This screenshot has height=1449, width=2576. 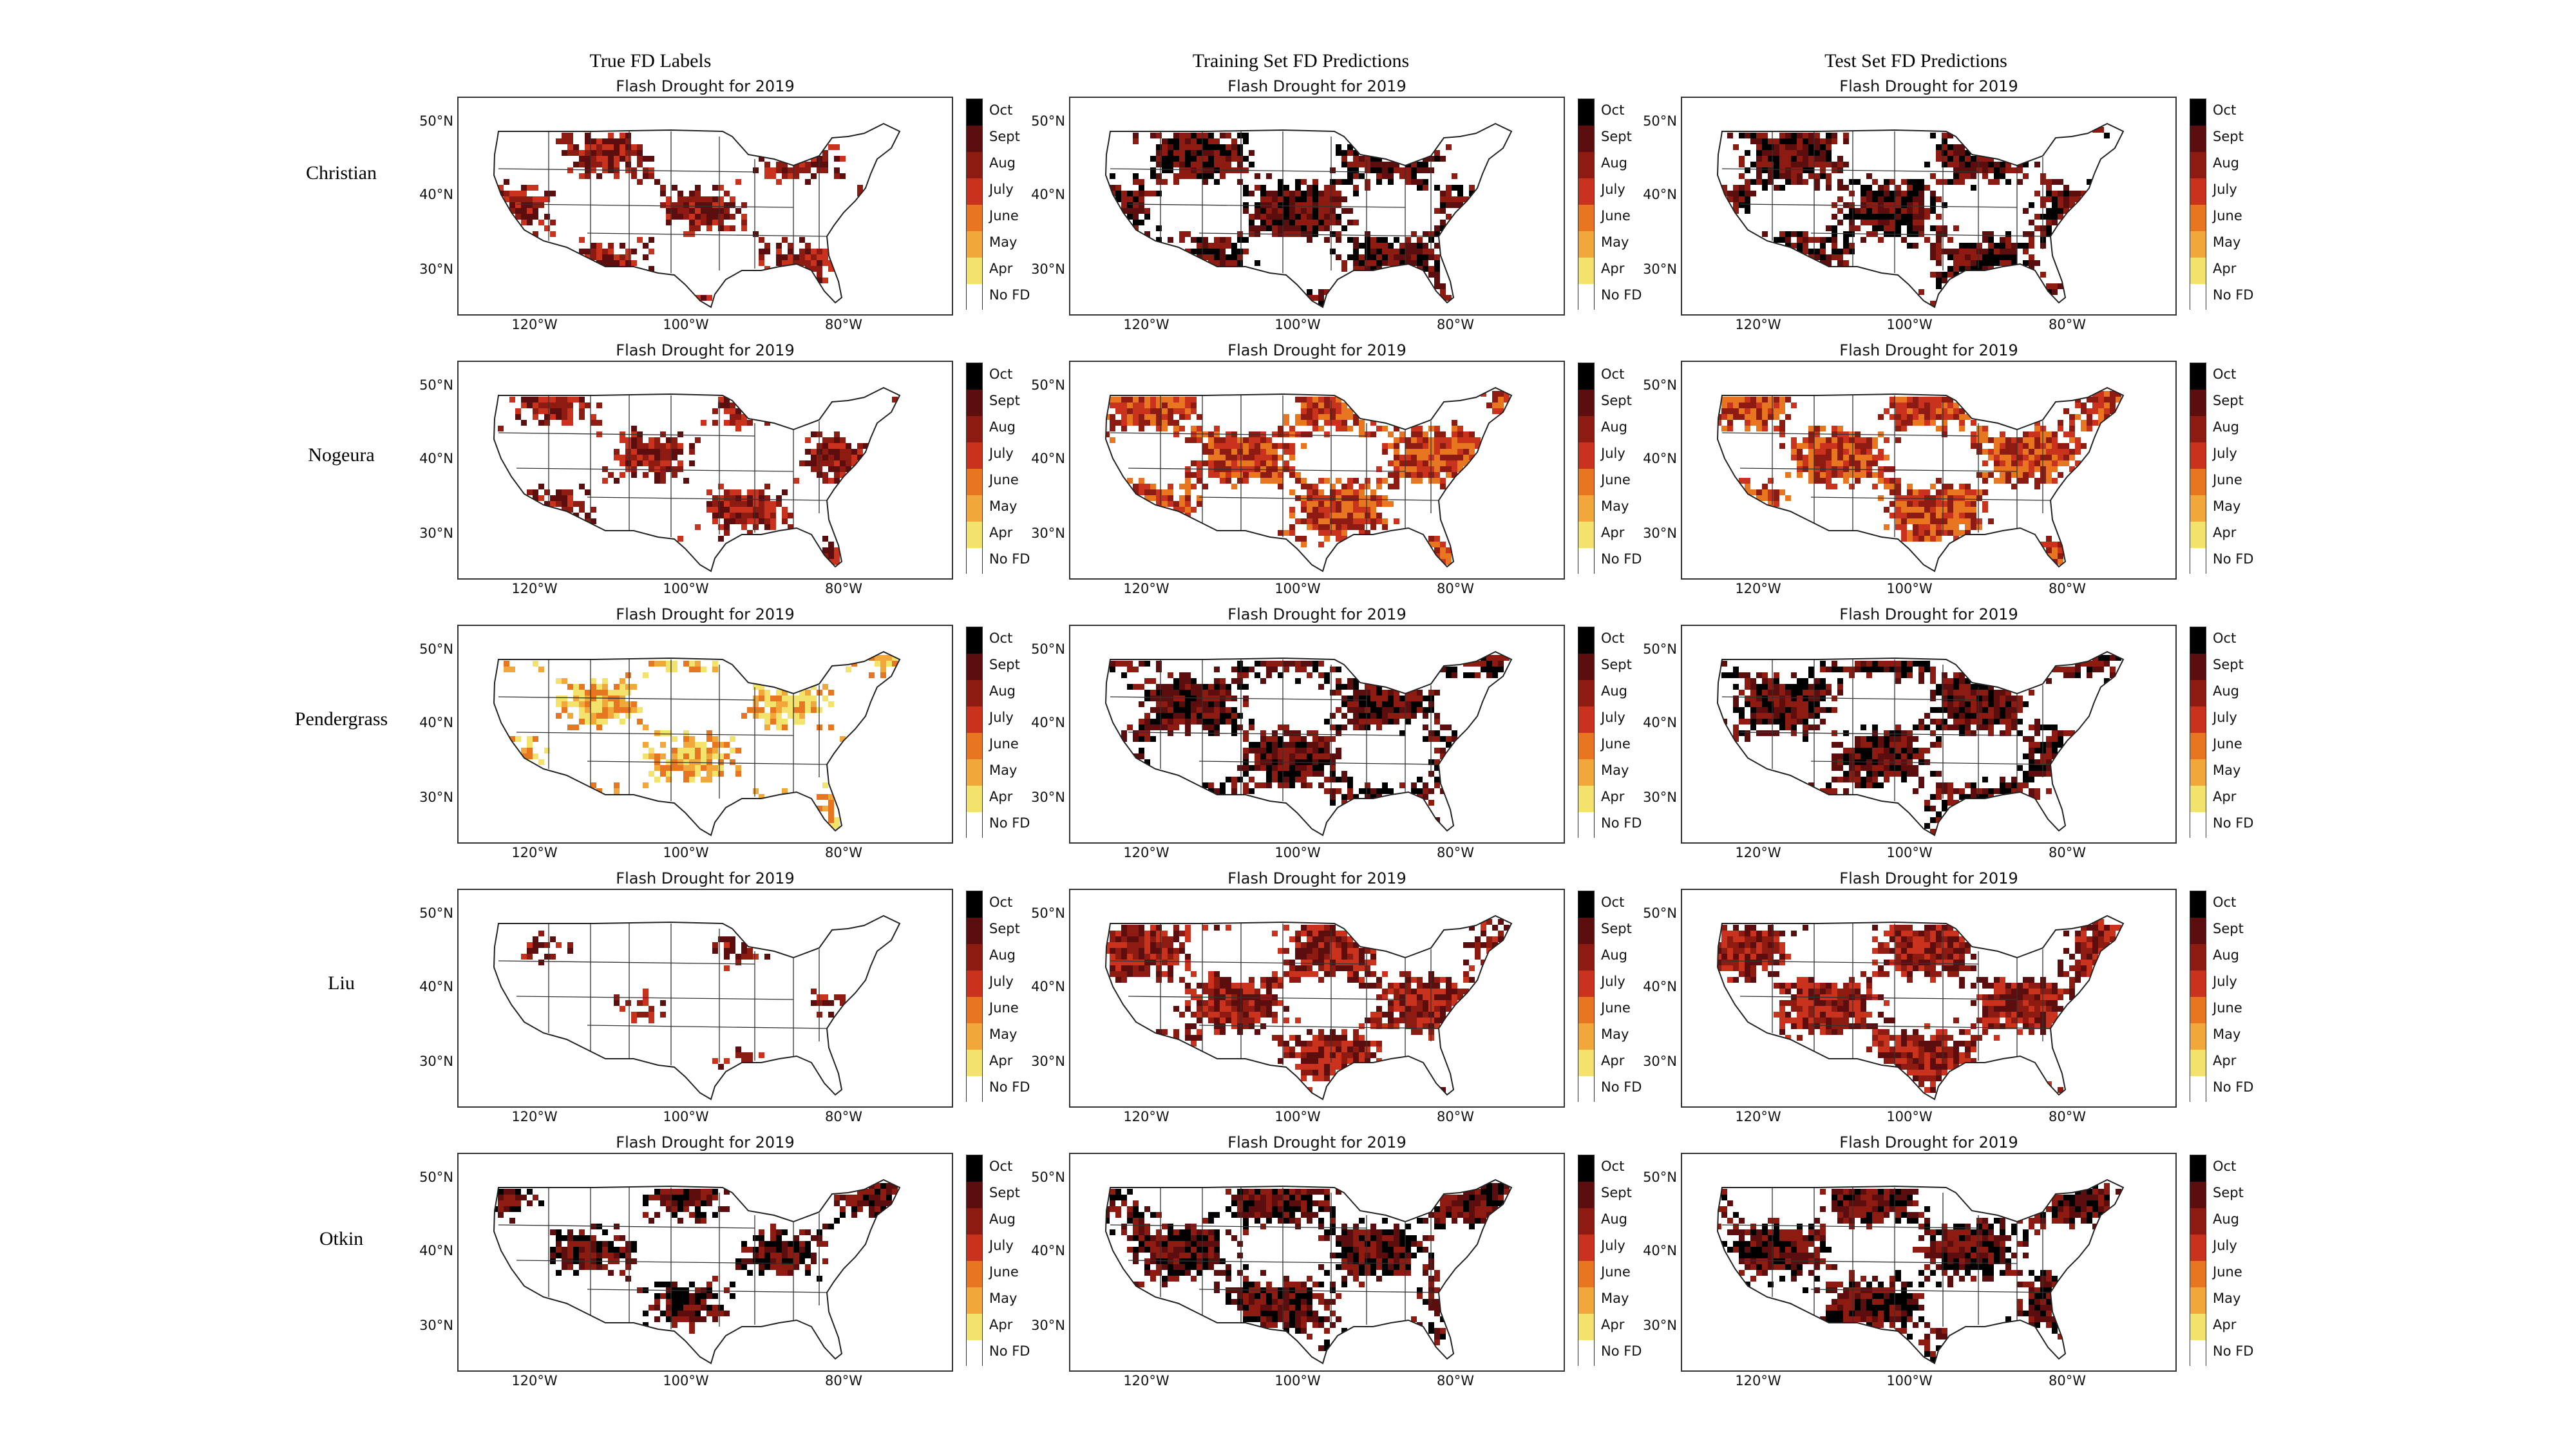 I want to click on latitude-tick: 30°N, so click(x=436, y=269).